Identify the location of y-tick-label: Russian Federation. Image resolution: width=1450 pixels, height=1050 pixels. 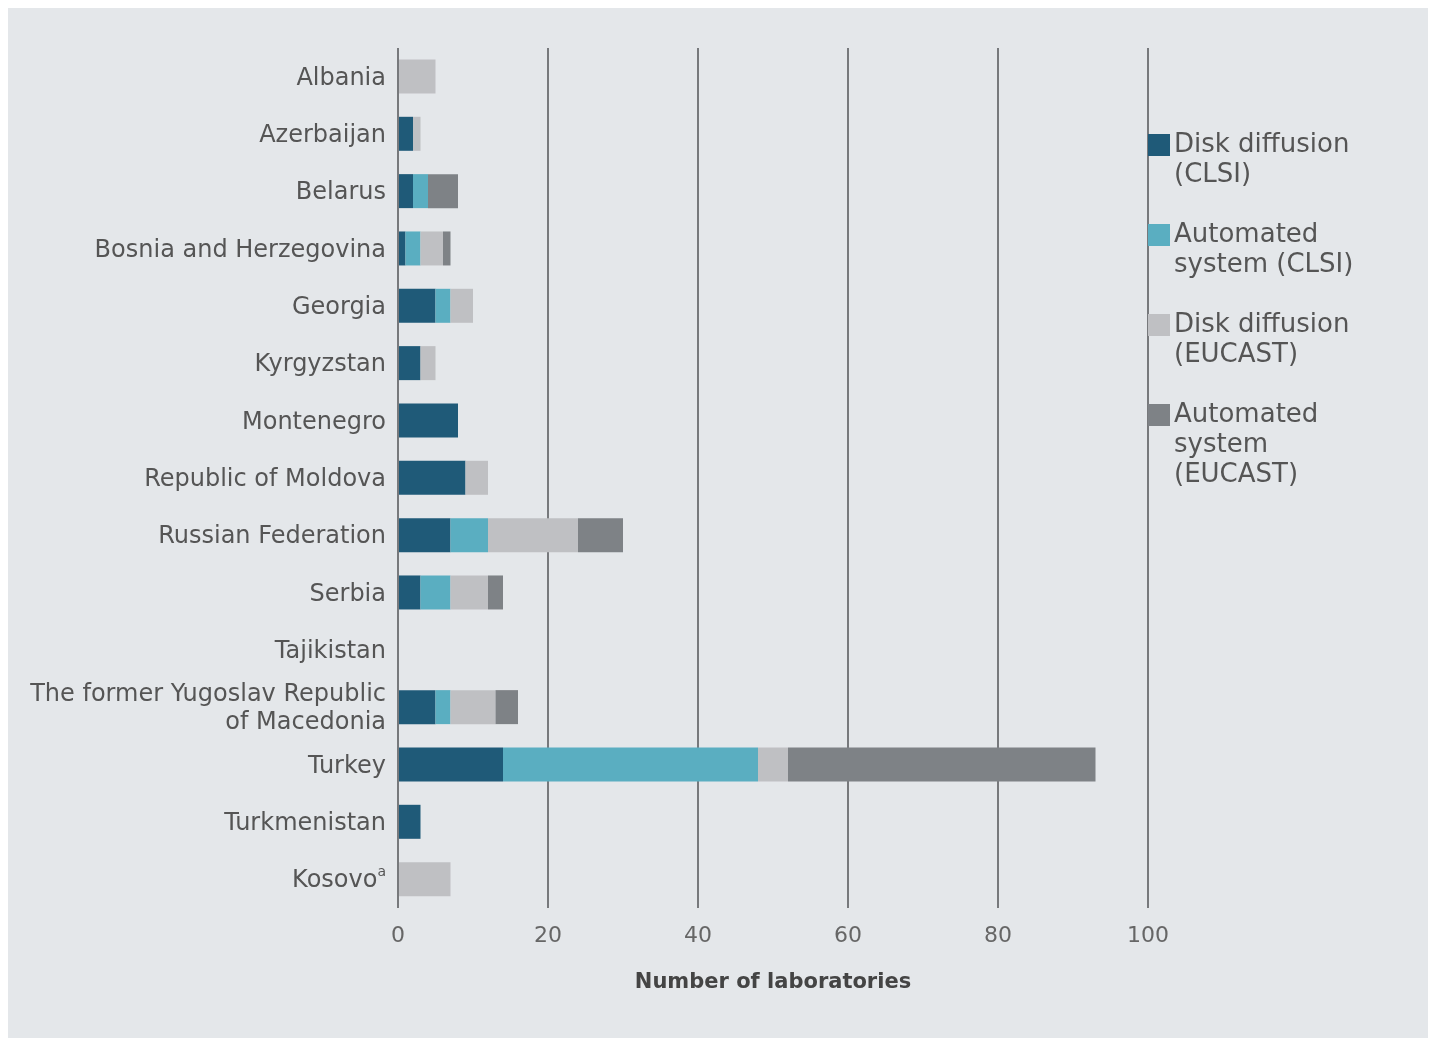
(272, 535).